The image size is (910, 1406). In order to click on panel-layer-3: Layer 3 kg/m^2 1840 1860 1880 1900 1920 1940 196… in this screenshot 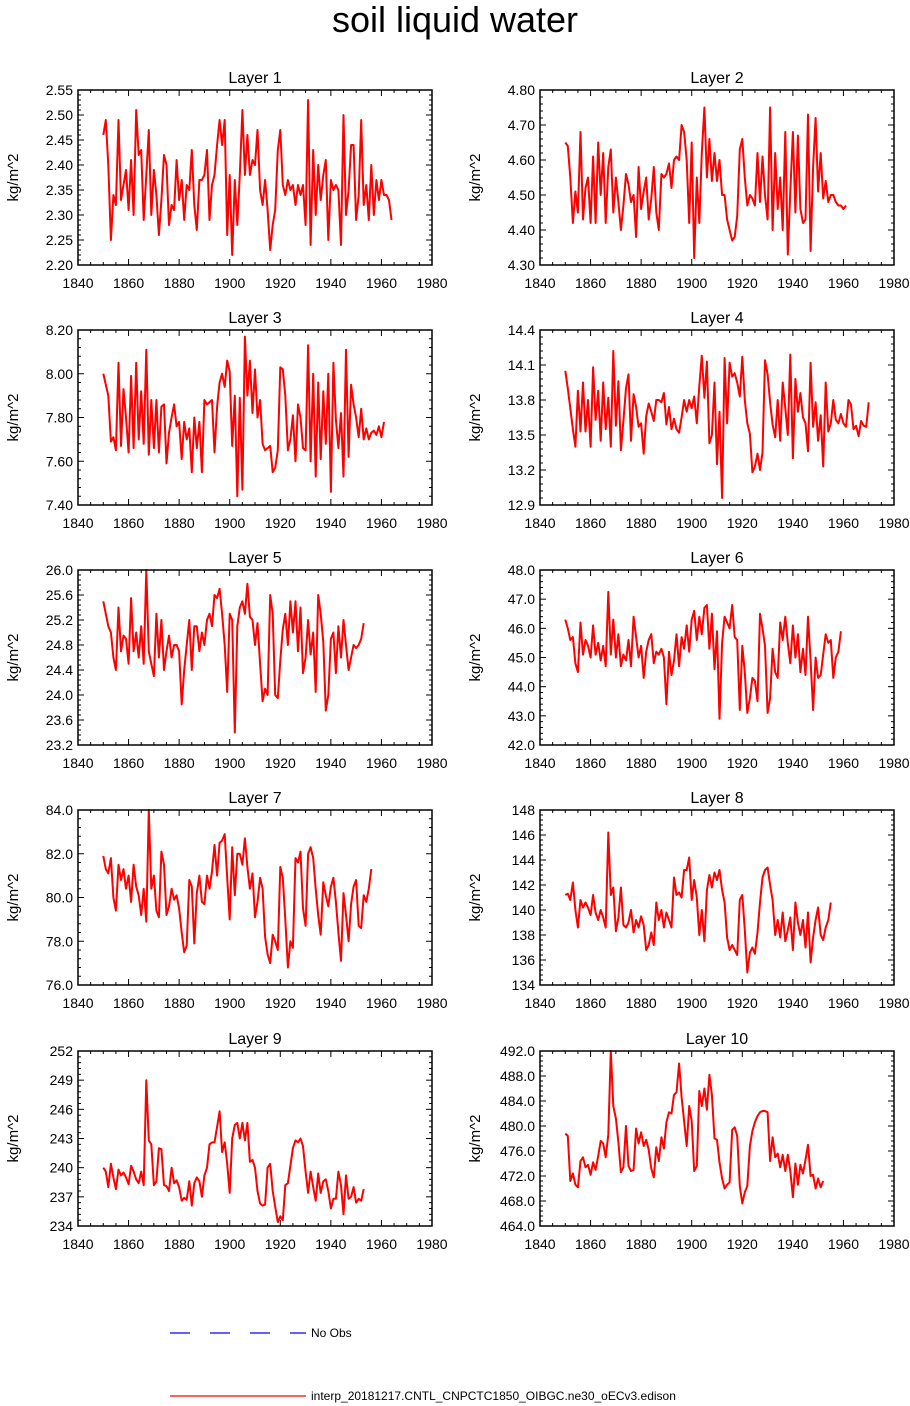, I will do `click(226, 420)`.